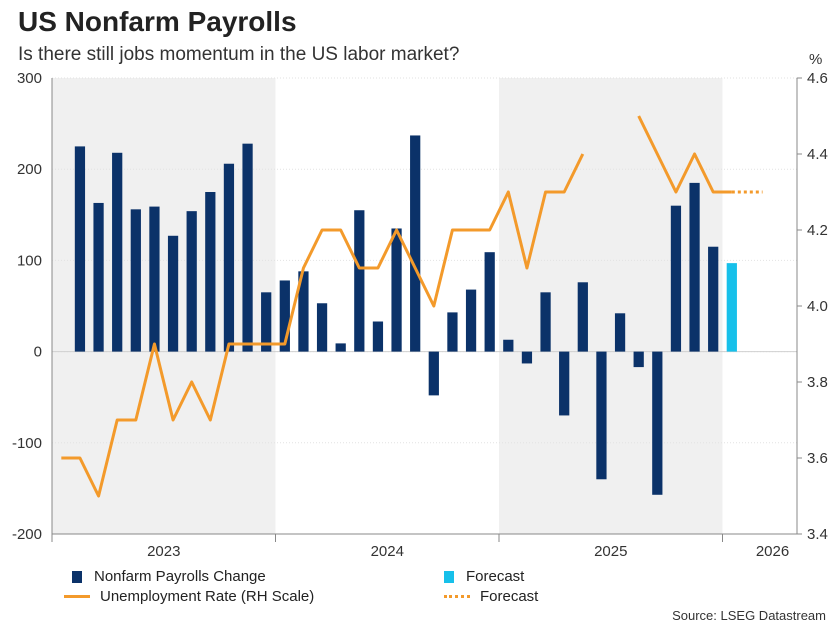 This screenshot has height=629, width=840. What do you see at coordinates (457, 596) in the screenshot?
I see `legend-swatch-line-forecast` at bounding box center [457, 596].